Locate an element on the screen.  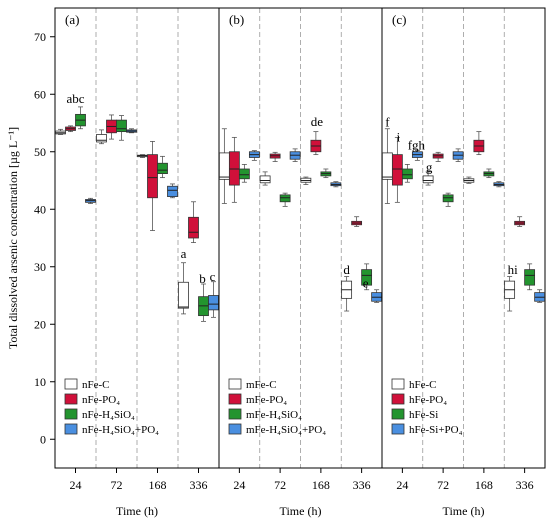
significance-label: fgh is located at coordinates (417, 144).